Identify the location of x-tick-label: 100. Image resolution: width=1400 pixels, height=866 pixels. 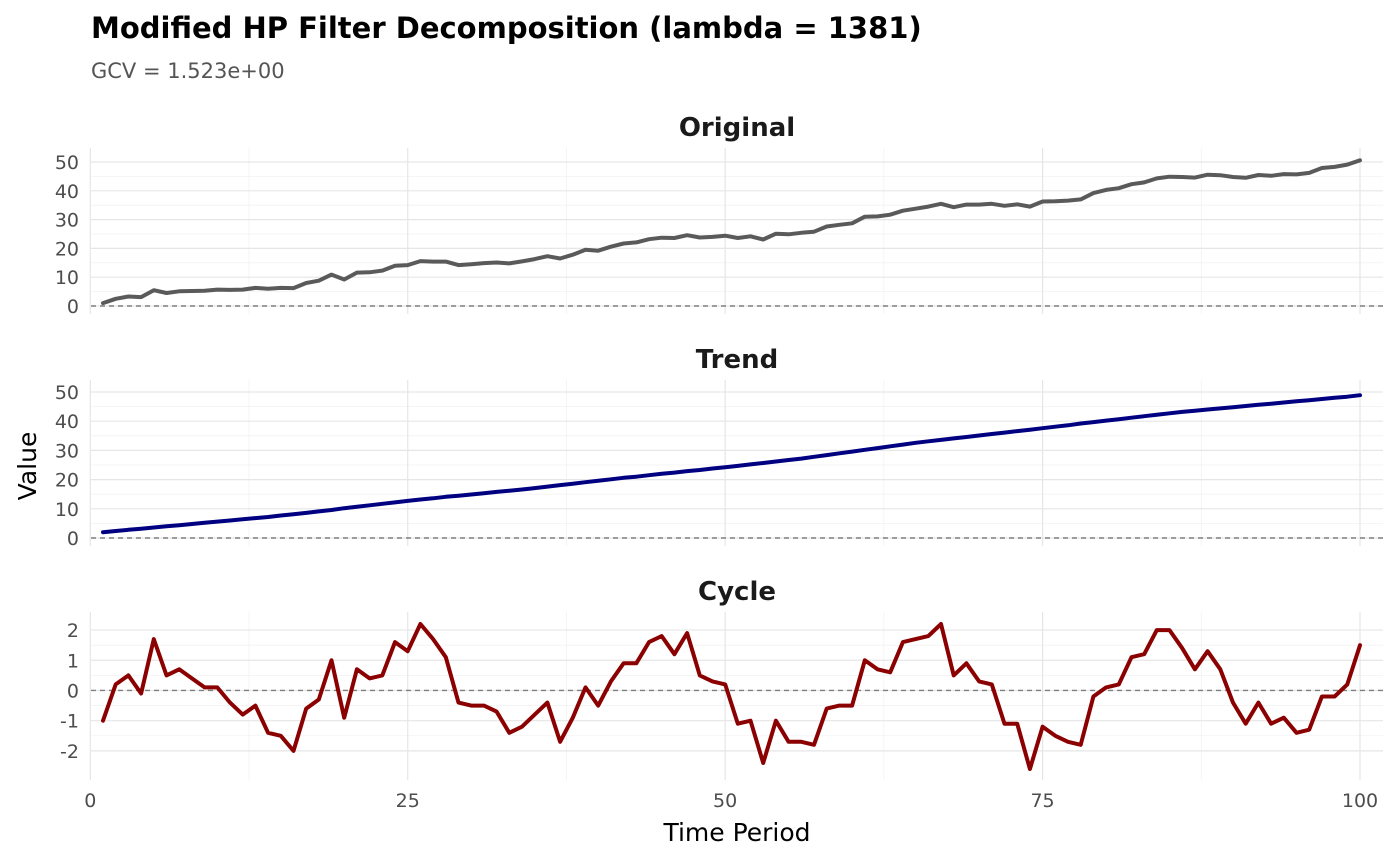
(1360, 801).